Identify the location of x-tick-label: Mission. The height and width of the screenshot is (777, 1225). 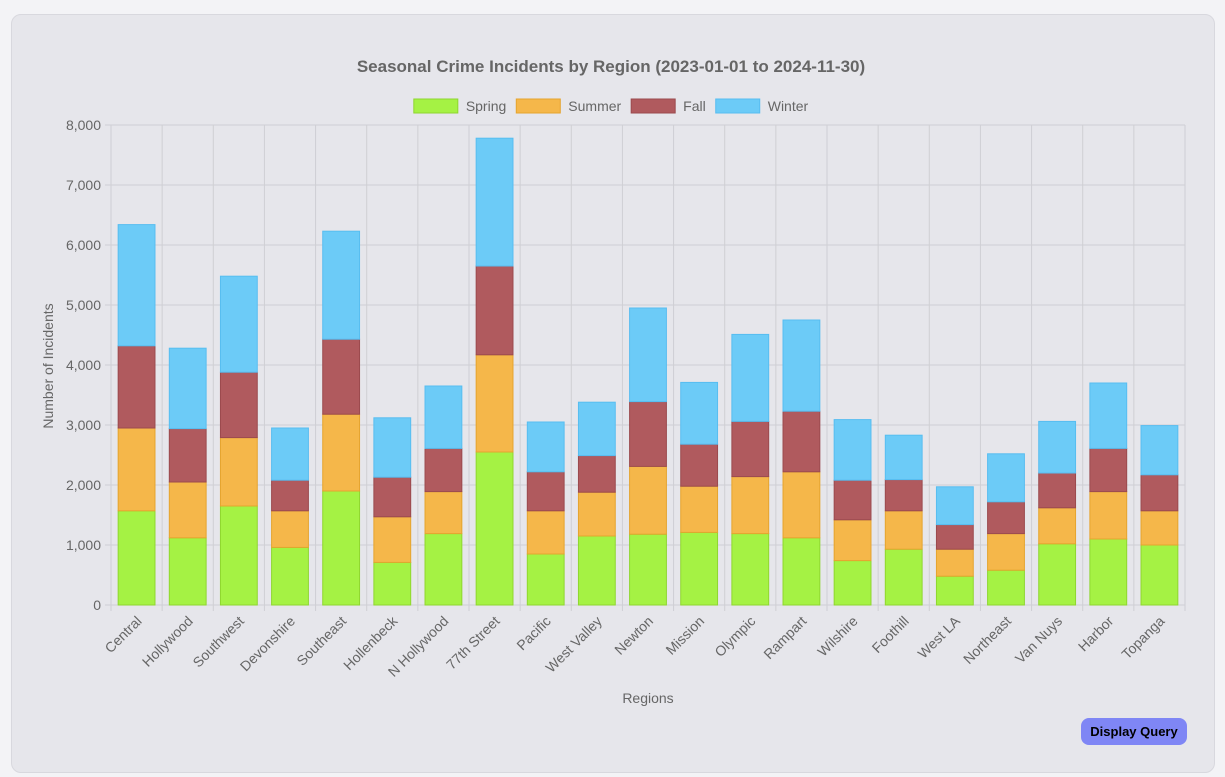
(684, 635).